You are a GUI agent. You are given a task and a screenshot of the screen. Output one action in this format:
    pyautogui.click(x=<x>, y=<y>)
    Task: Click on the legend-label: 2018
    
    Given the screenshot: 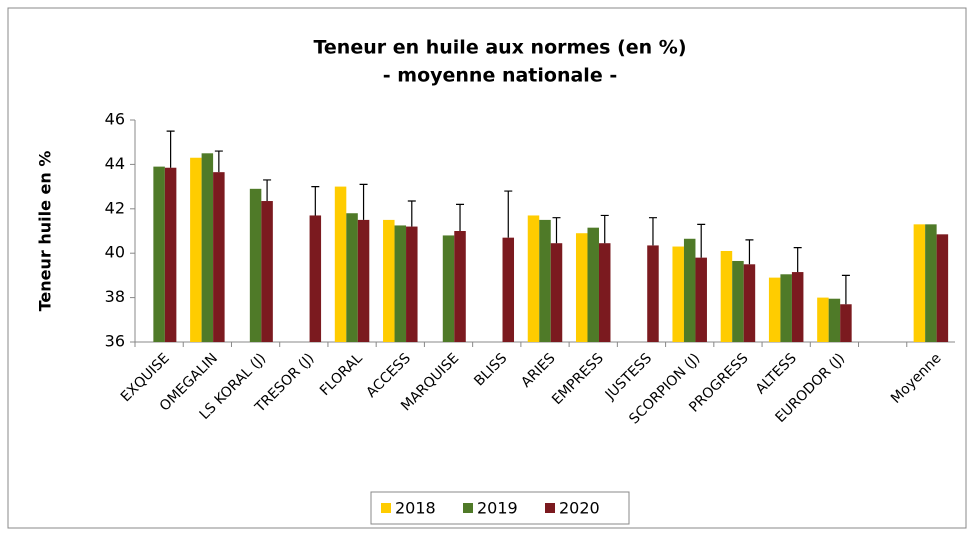 What is the action you would take?
    pyautogui.click(x=415, y=508)
    